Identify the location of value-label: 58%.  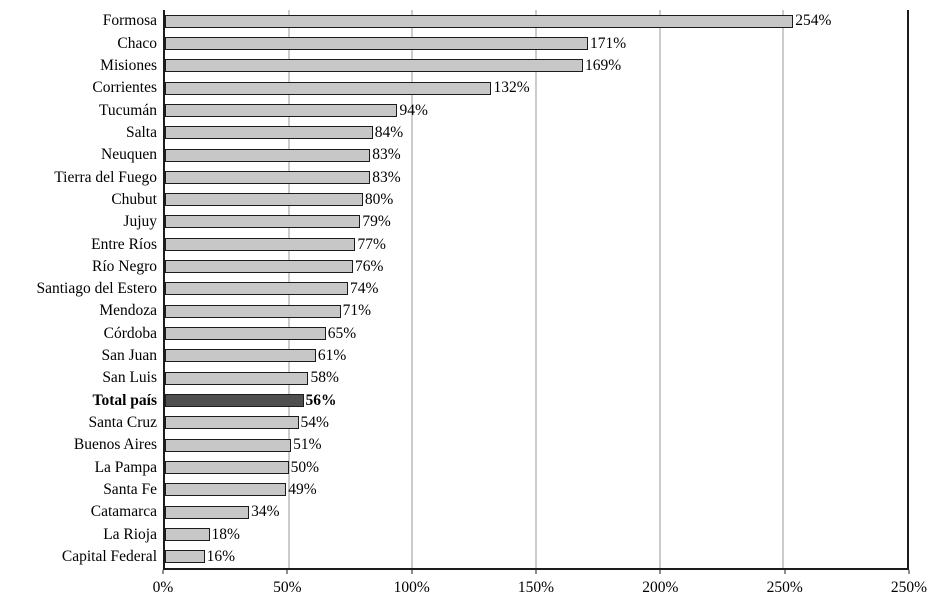
(324, 378).